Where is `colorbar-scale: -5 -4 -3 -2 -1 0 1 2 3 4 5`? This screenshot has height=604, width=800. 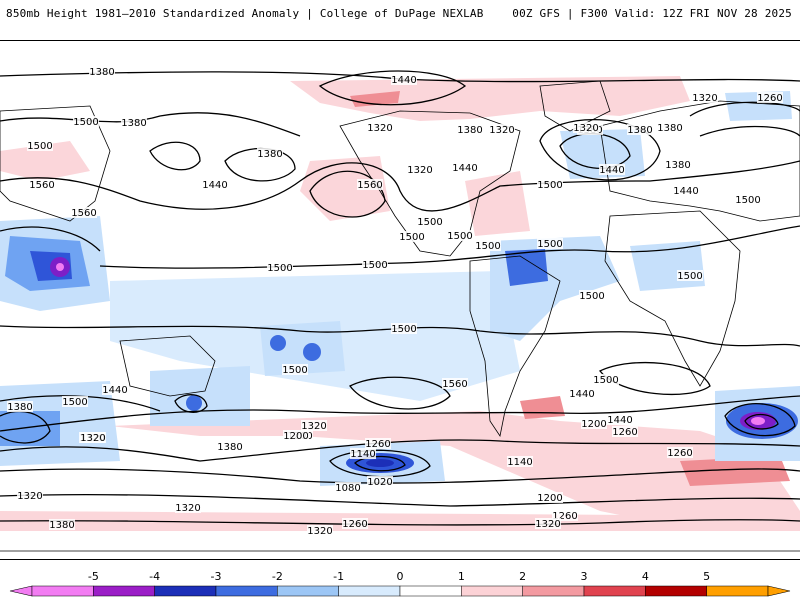 colorbar-scale: -5 -4 -3 -2 -1 0 1 2 3 4 5 is located at coordinates (400, 583).